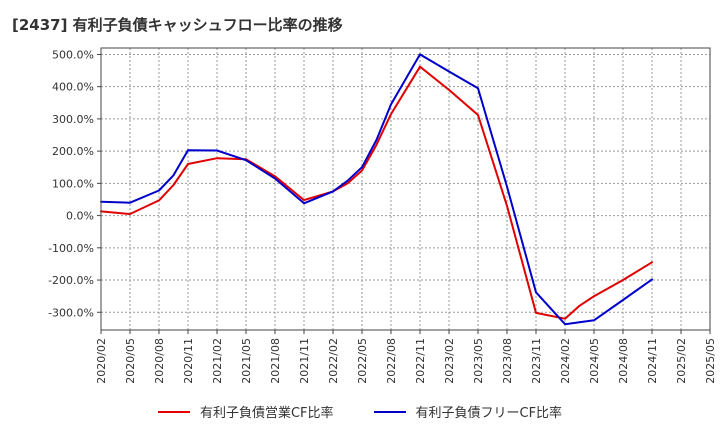 The image size is (720, 440). Describe the element at coordinates (565, 361) in the screenshot. I see `x-tick-label: 2024/02` at that location.